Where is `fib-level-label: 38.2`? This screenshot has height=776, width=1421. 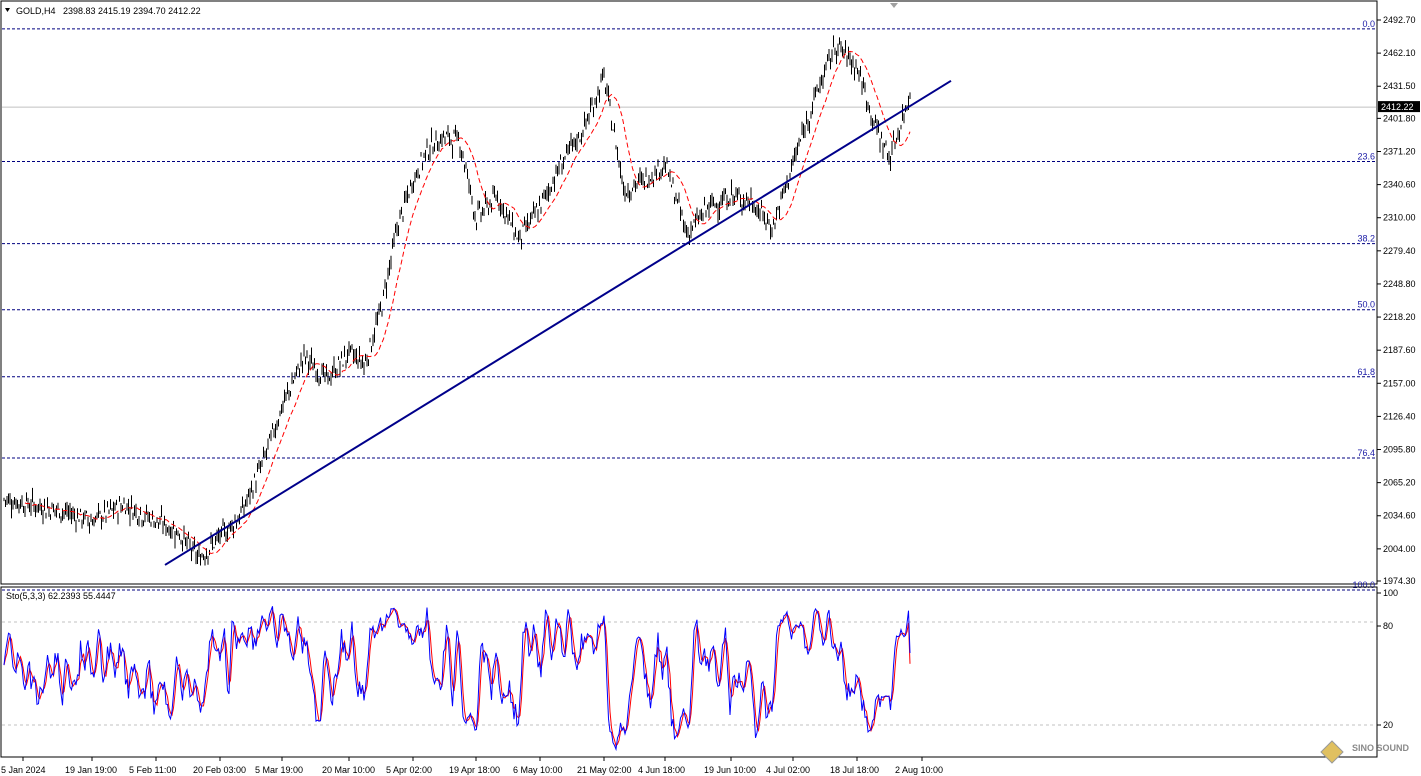 fib-level-label: 38.2 is located at coordinates (1366, 239).